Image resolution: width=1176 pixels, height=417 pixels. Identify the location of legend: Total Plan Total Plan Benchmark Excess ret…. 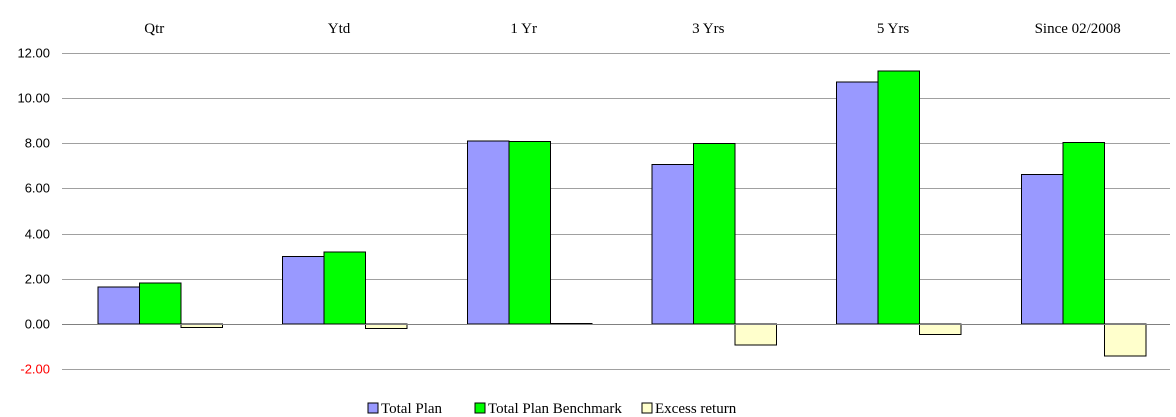
(552, 409).